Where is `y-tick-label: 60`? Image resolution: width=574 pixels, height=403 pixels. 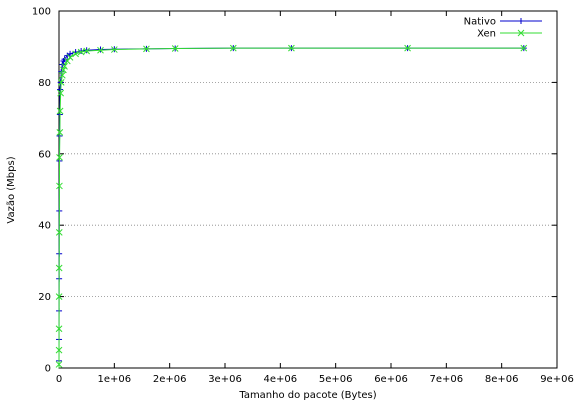
y-tick-label: 60 is located at coordinates (44, 154).